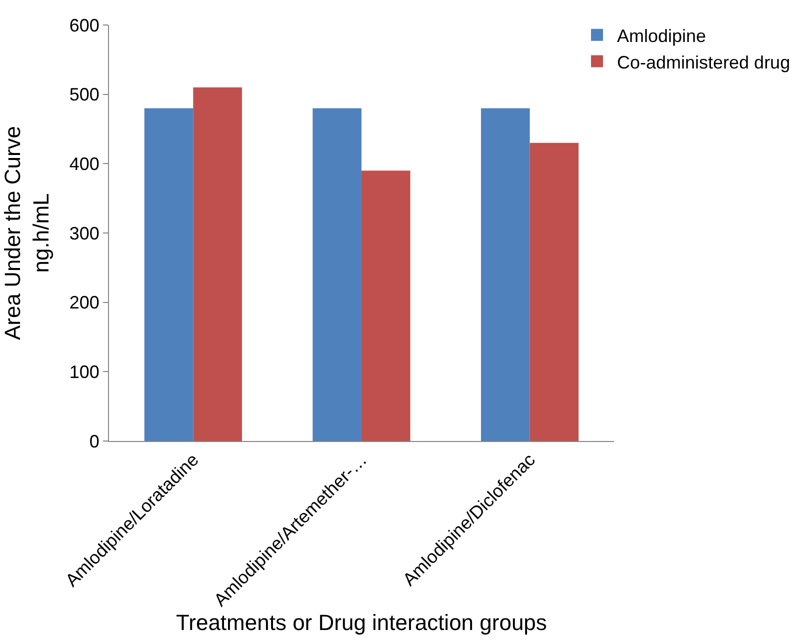 The height and width of the screenshot is (641, 806). Describe the element at coordinates (27, 233) in the screenshot. I see `y-axis-title: Area Under the Curve ng.h/mL` at that location.